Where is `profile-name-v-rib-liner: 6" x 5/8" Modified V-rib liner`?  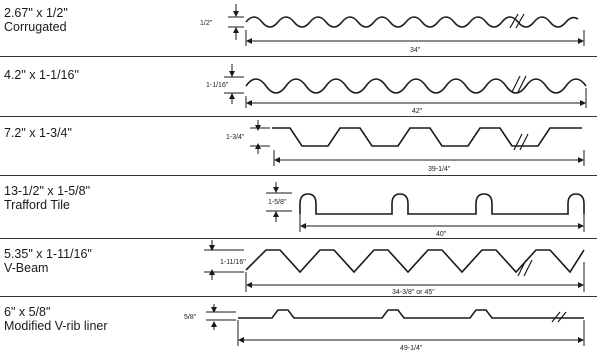
profile-name-v-rib-liner: 6" x 5/8" Modified V-rib liner is located at coordinates (56, 319).